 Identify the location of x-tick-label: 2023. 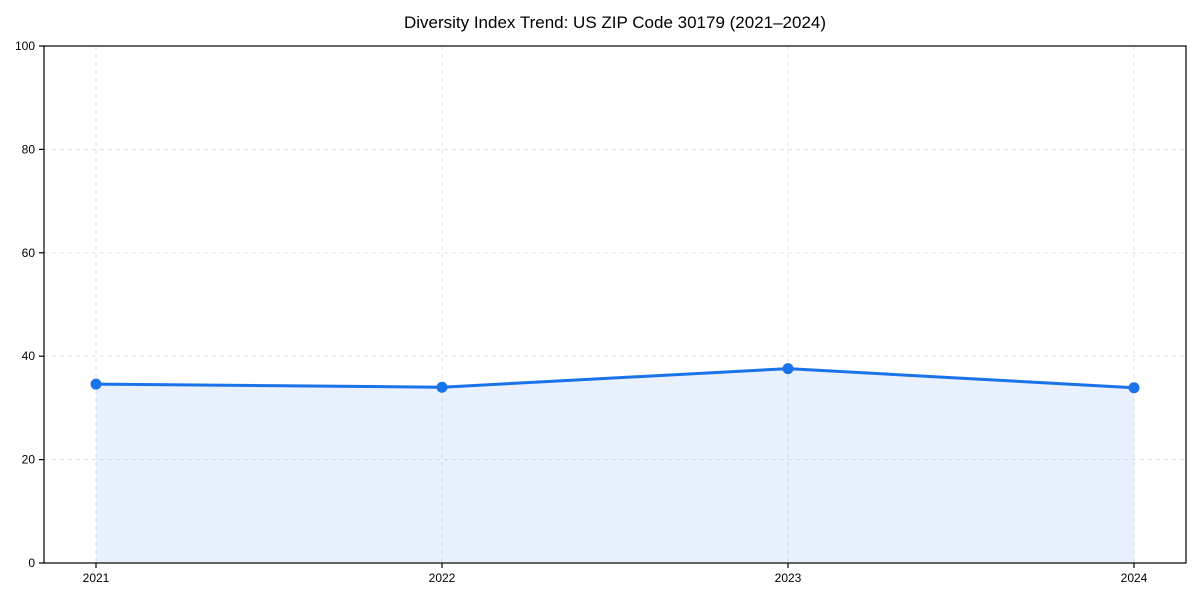
(788, 578).